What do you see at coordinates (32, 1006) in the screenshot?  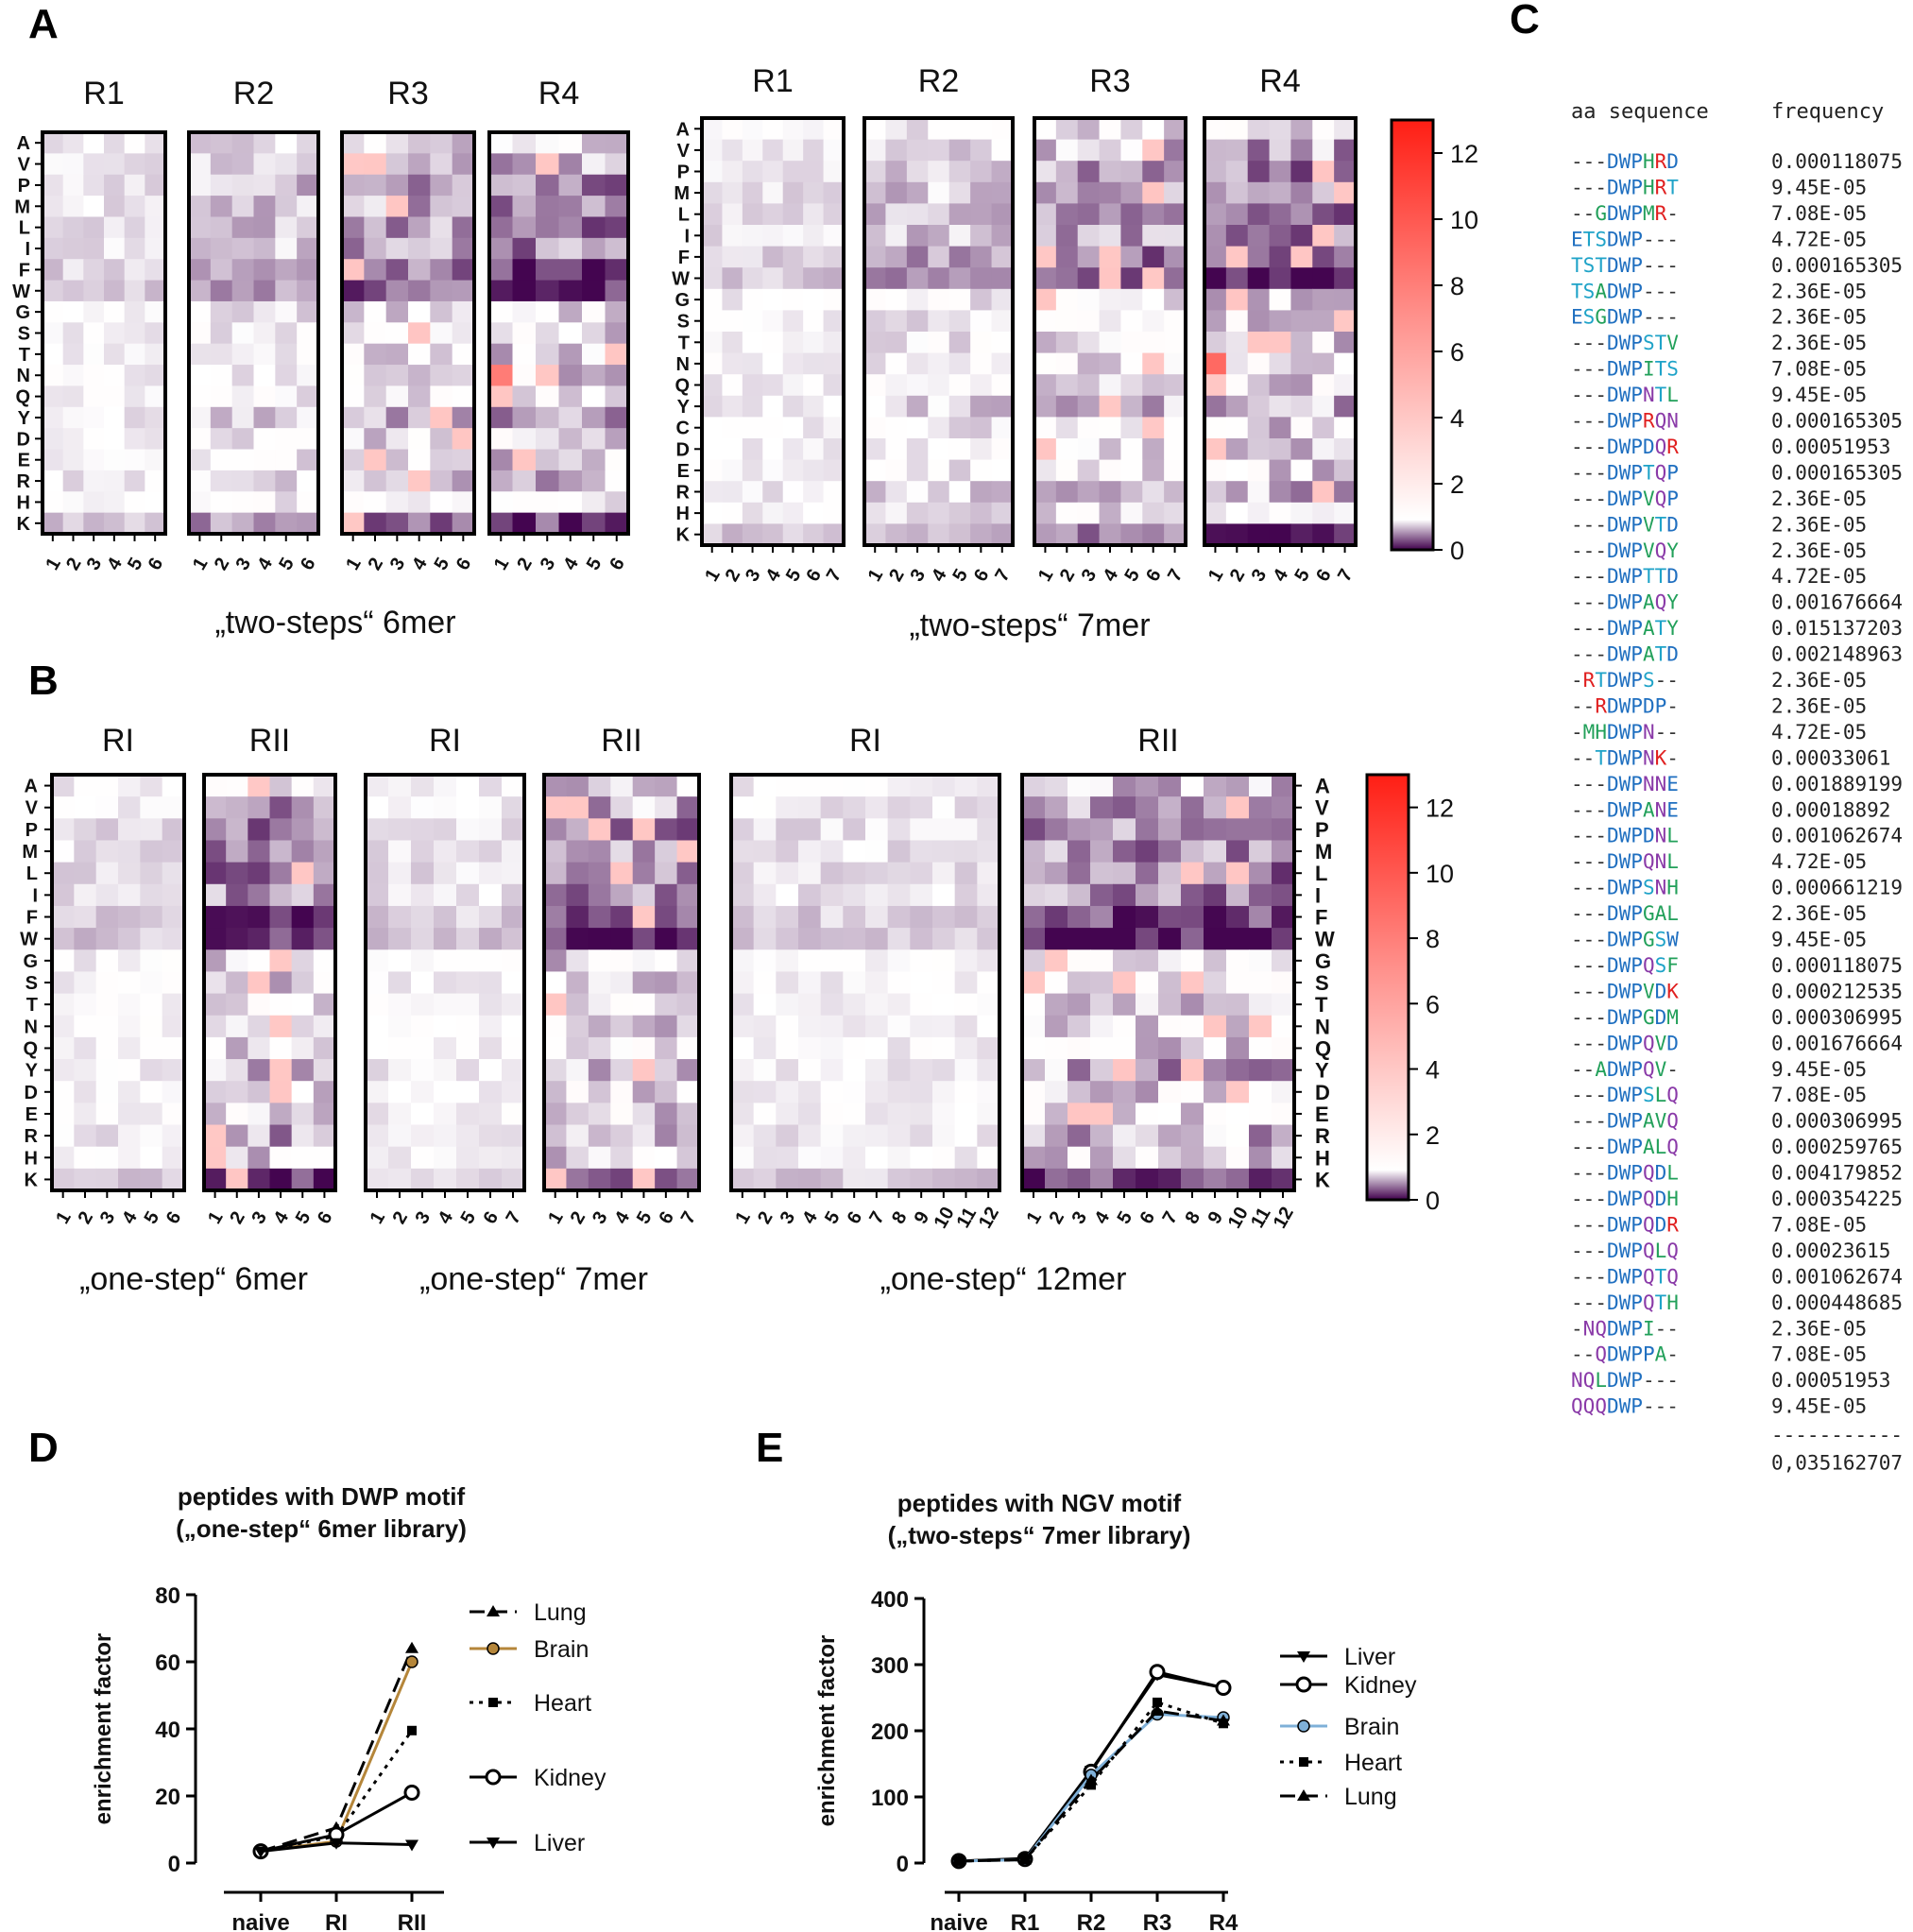 I see `residue-label: T` at bounding box center [32, 1006].